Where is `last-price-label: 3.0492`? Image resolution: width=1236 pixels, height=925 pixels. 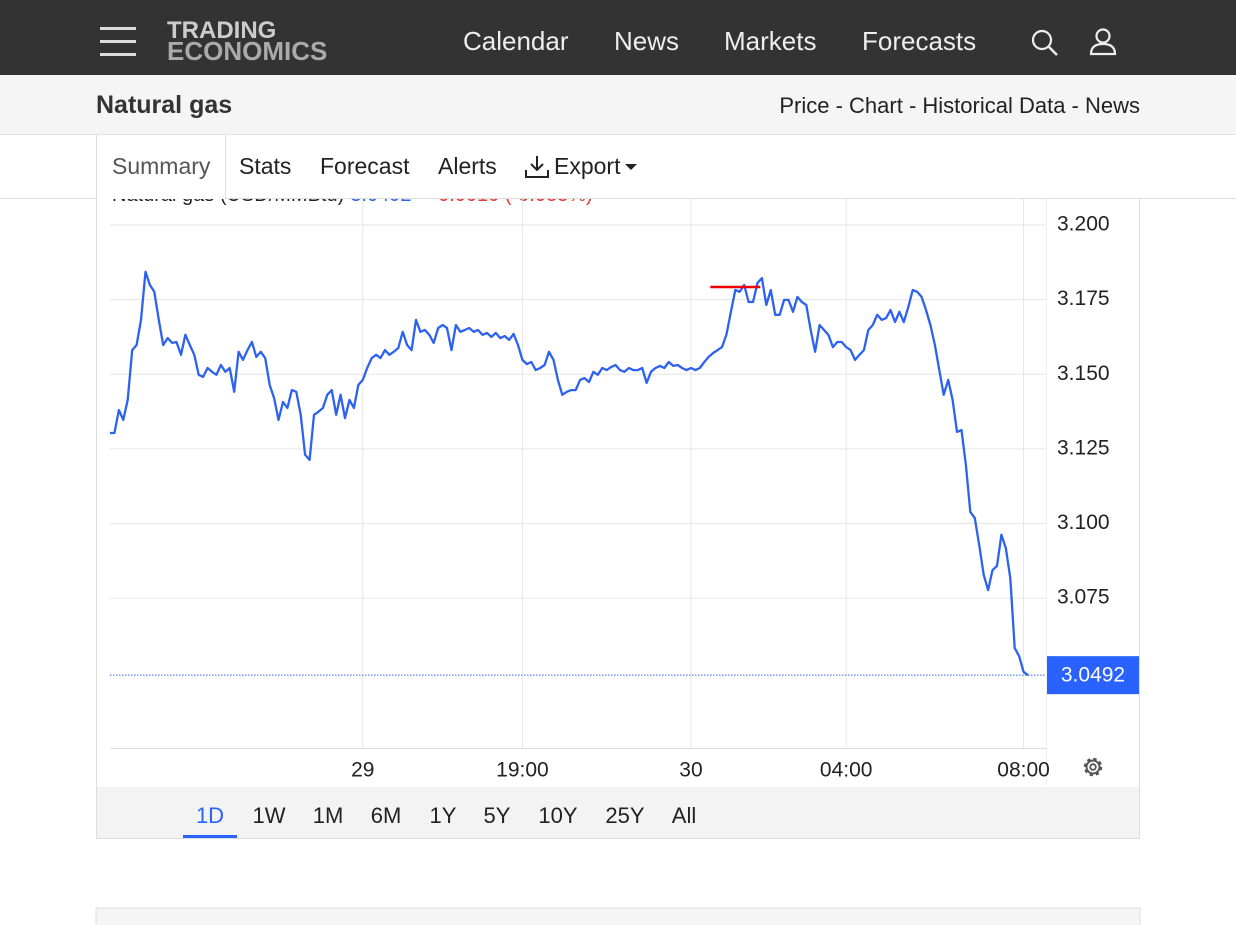 last-price-label: 3.0492 is located at coordinates (1093, 675).